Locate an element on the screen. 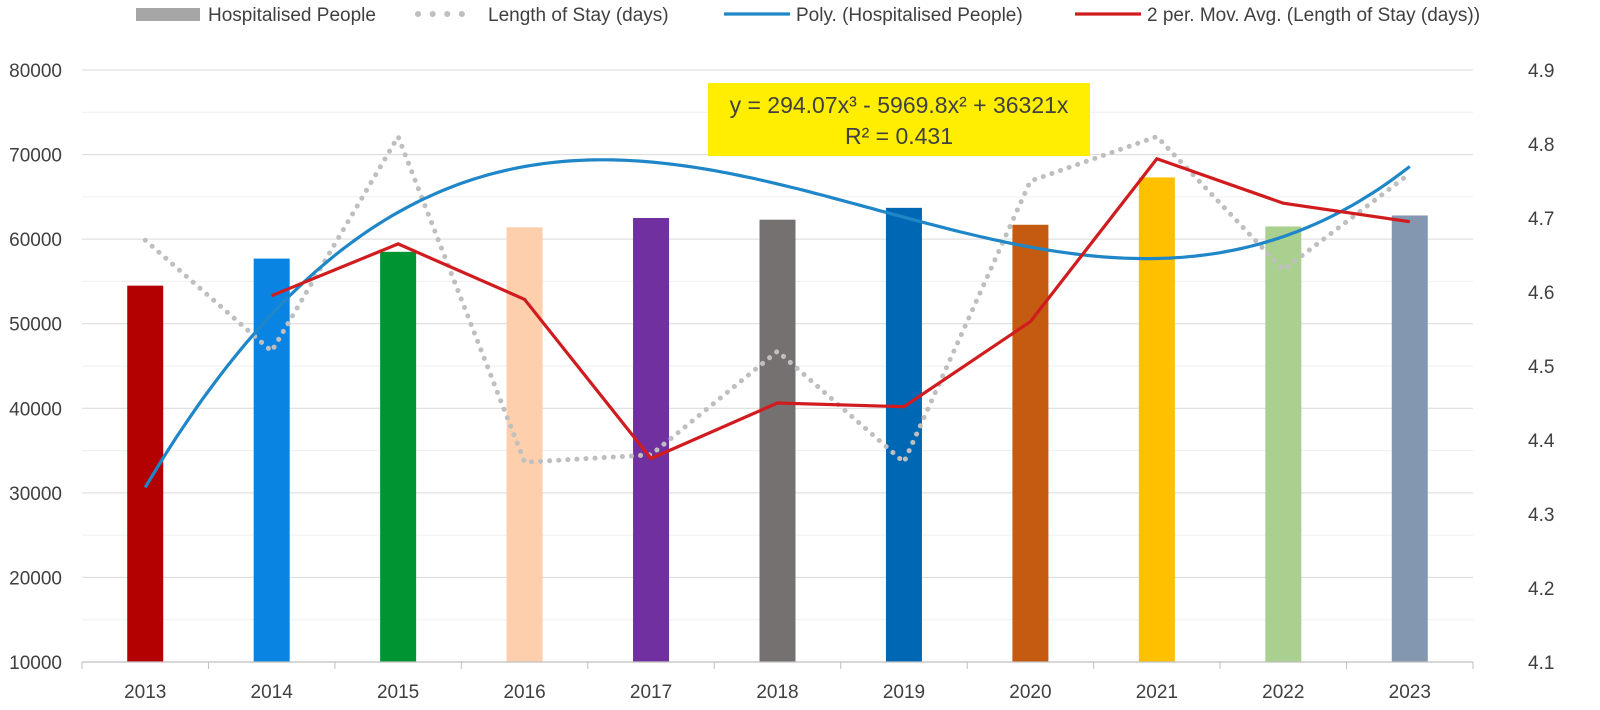 Image resolution: width=1600 pixels, height=710 pixels. bar-2018 is located at coordinates (777, 441).